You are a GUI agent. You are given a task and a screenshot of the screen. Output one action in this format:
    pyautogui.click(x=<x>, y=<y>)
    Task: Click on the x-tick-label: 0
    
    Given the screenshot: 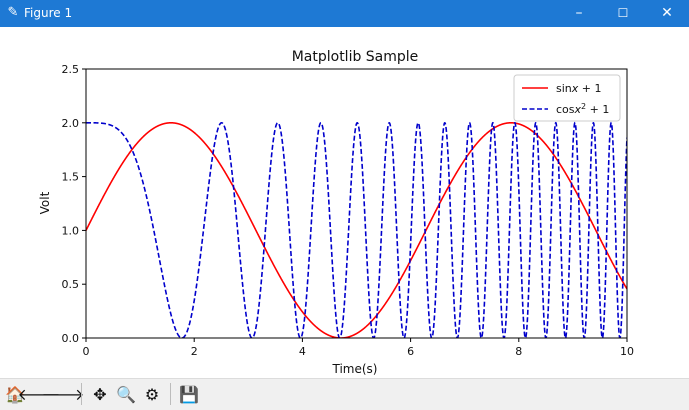 What is the action you would take?
    pyautogui.click(x=86, y=351)
    